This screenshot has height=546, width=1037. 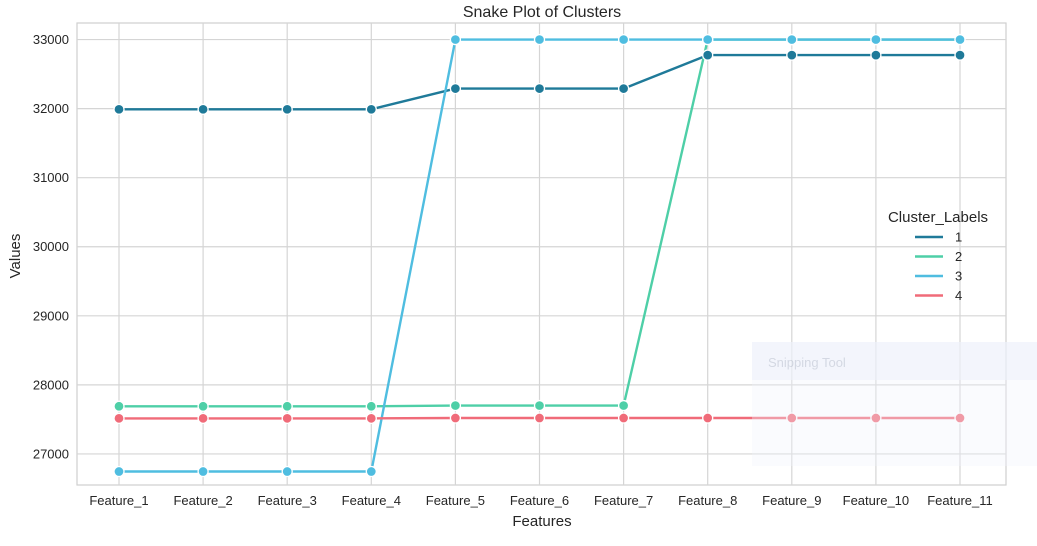 I want to click on x-tick-label: Feature_5, so click(x=455, y=500).